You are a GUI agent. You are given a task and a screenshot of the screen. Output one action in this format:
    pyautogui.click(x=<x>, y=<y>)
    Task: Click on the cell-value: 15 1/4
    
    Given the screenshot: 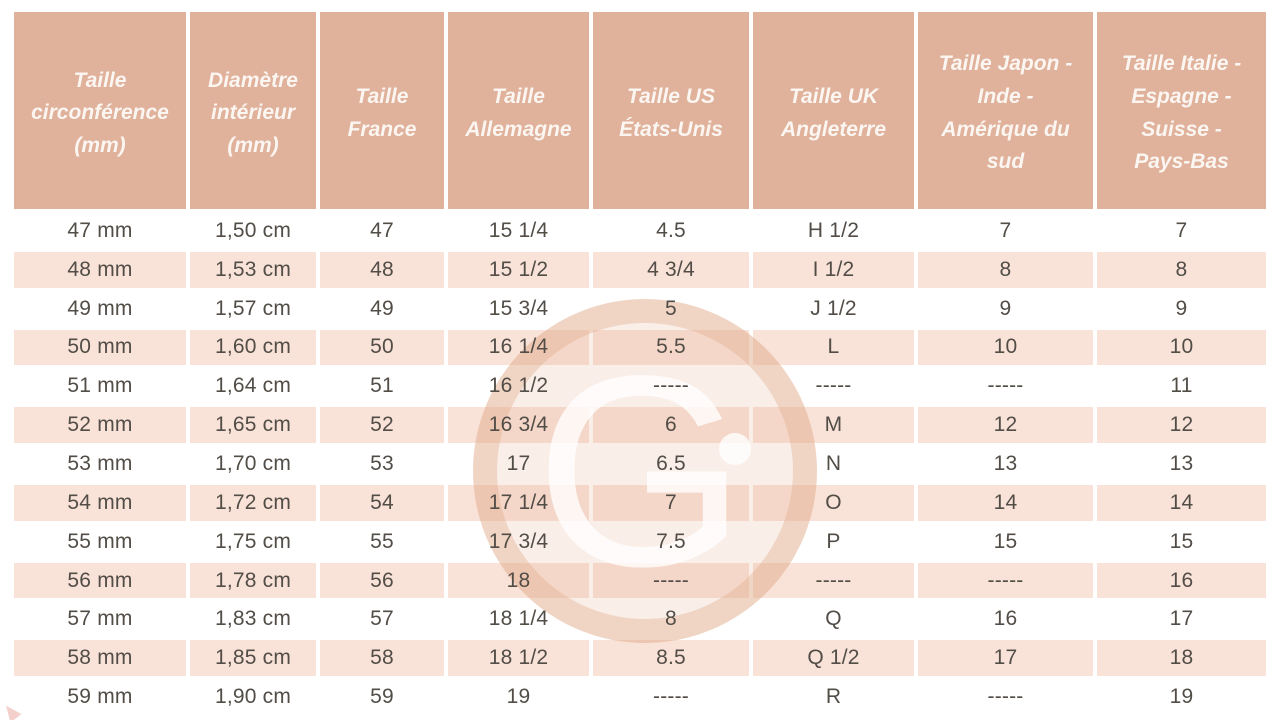 What is the action you would take?
    pyautogui.click(x=518, y=230)
    